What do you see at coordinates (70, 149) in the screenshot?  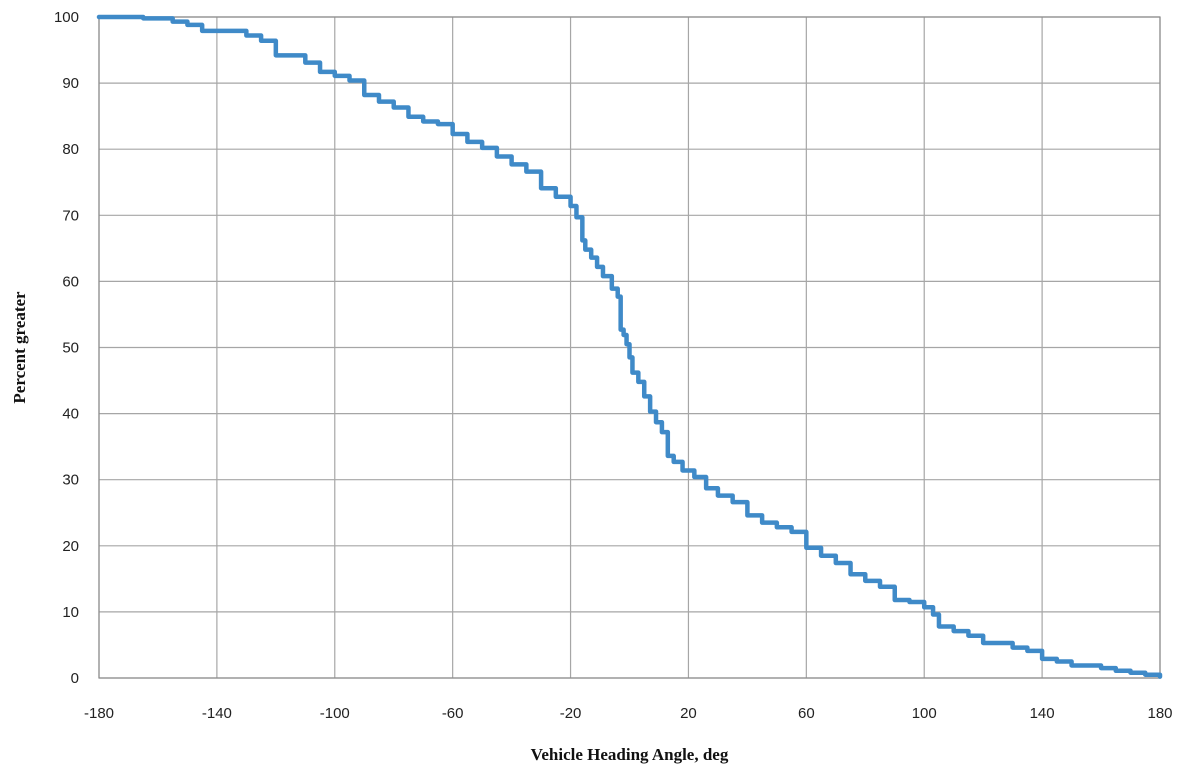 I see `y-tick-label: 80` at bounding box center [70, 149].